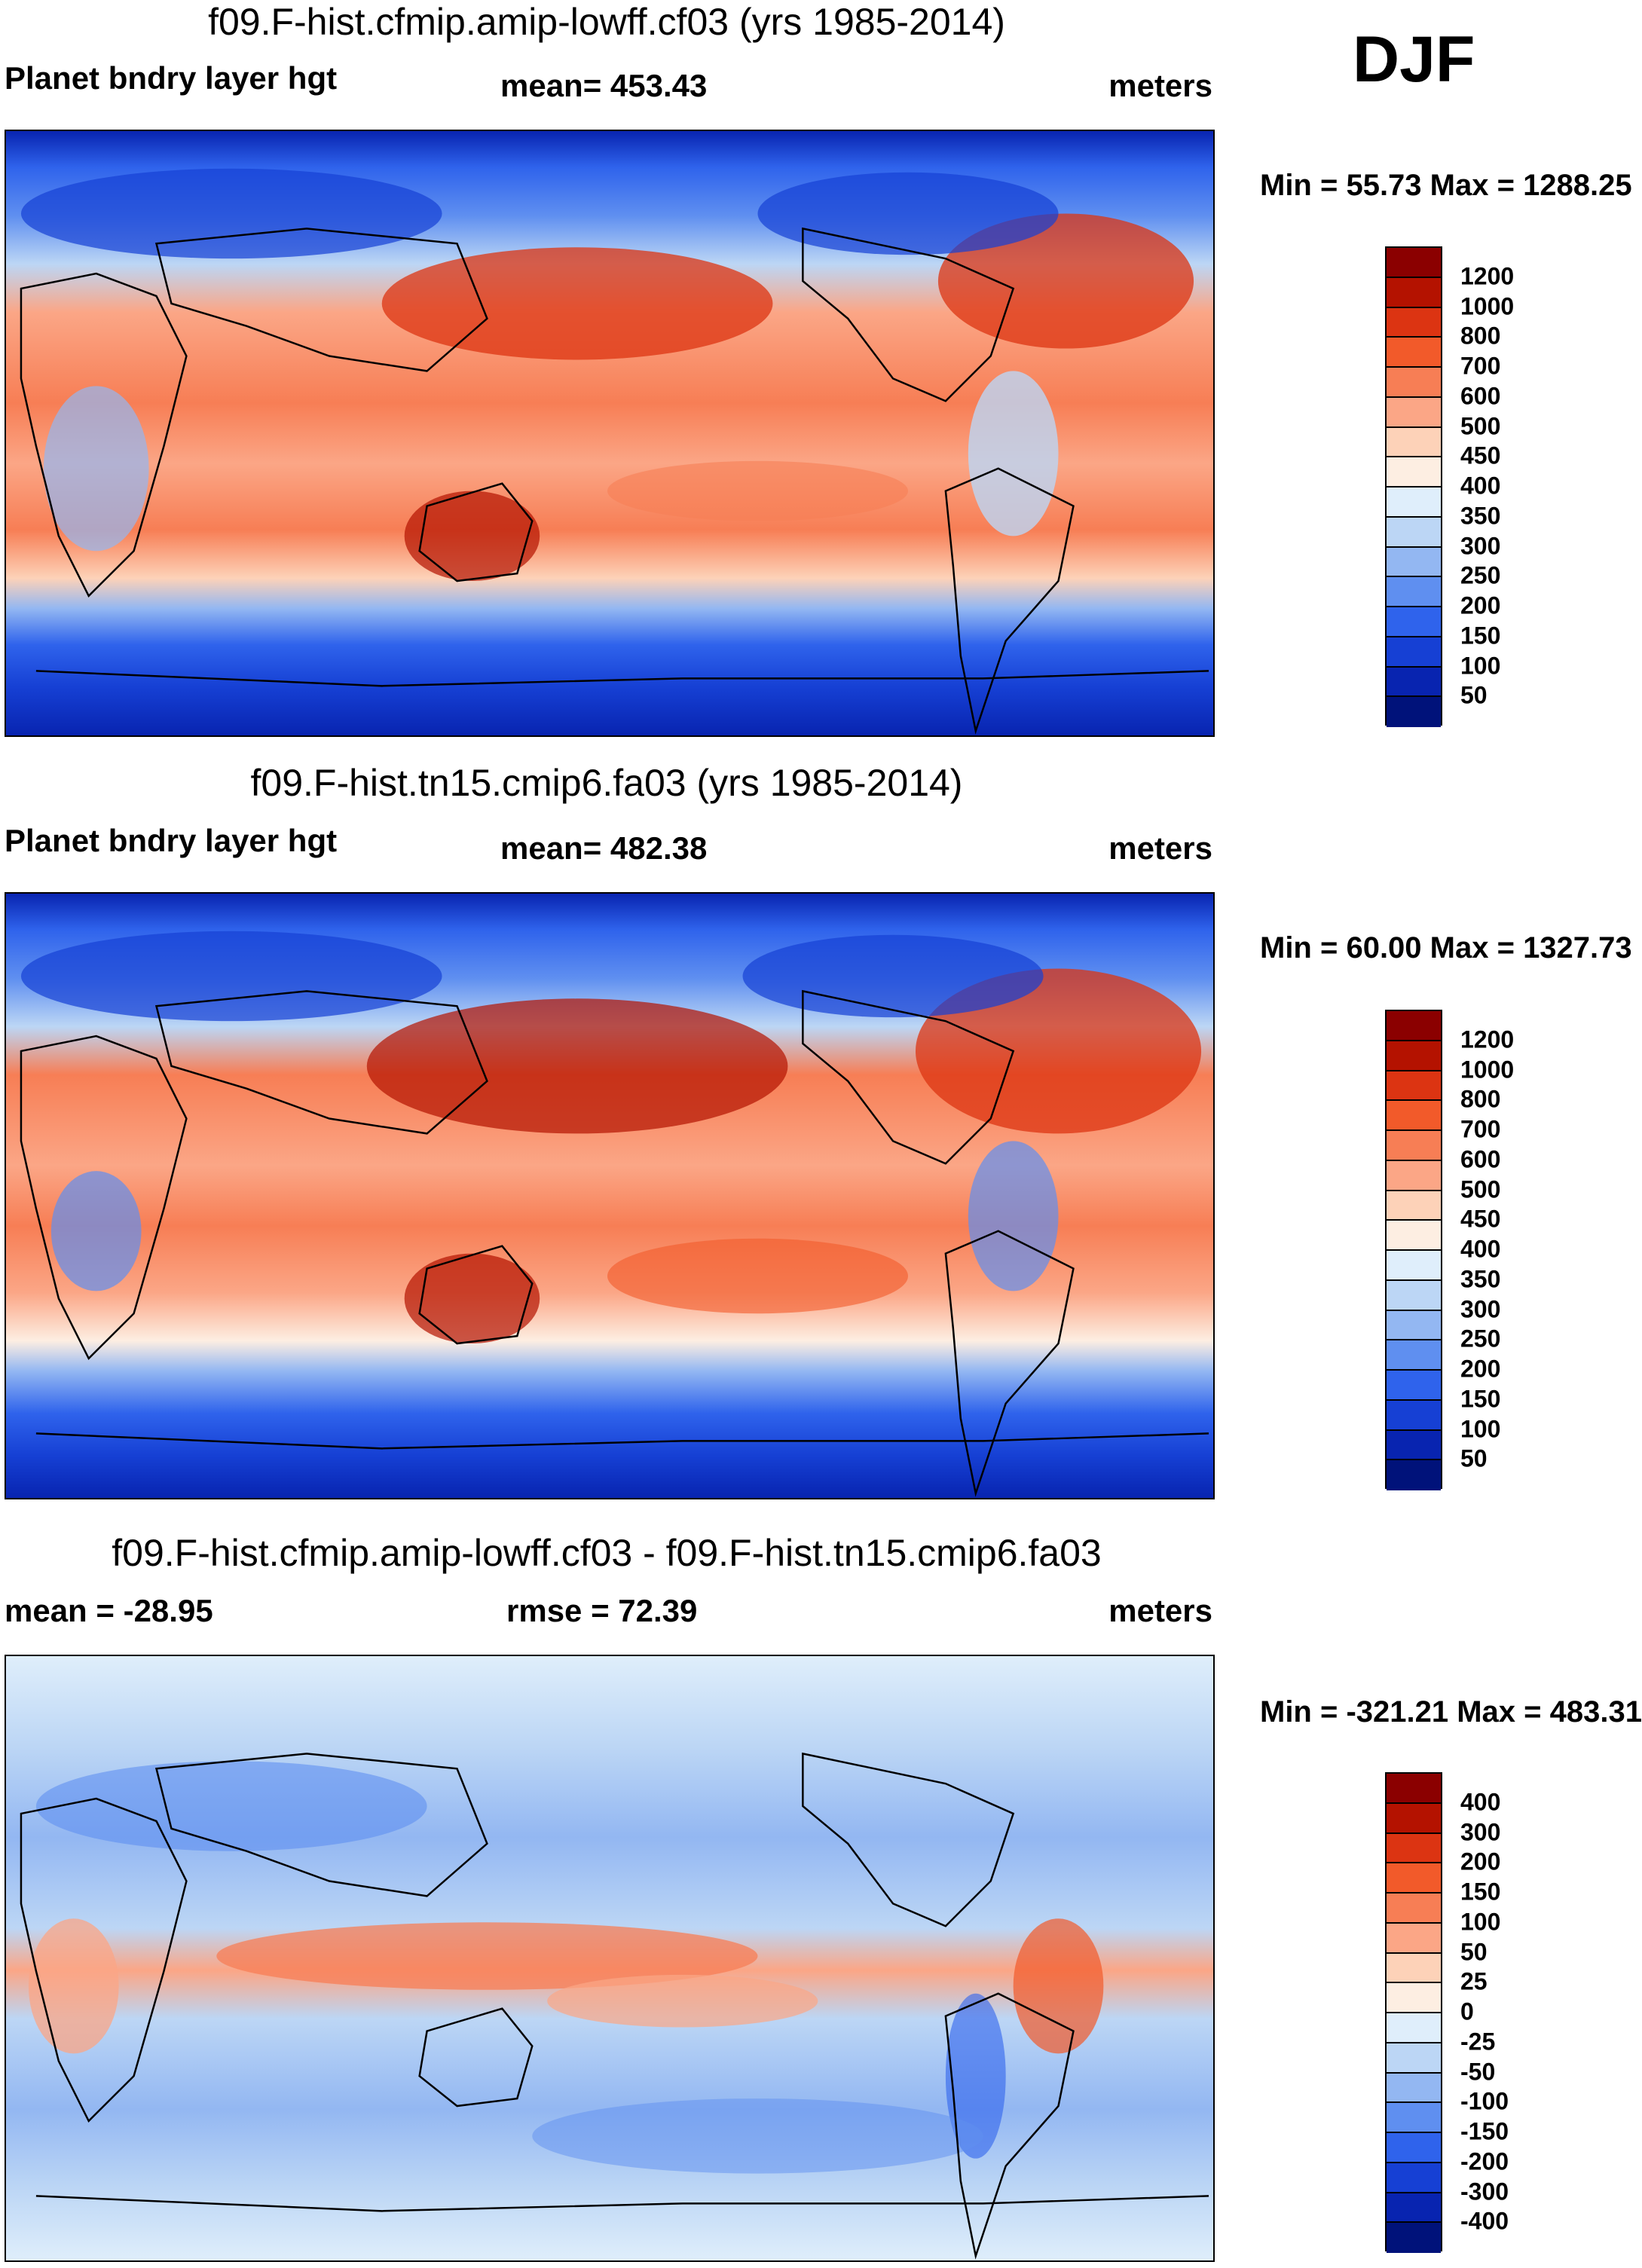 This screenshot has width=1642, height=2268. What do you see at coordinates (1467, 2011) in the screenshot?
I see `colorbar-tick-label: 0` at bounding box center [1467, 2011].